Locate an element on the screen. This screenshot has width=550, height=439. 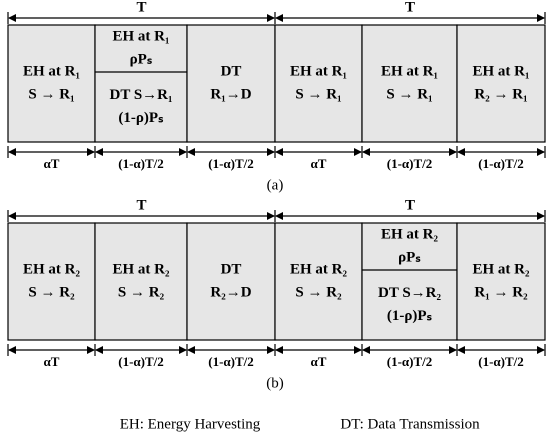
legend-entry: DT: Data Transmission is located at coordinates (410, 424).